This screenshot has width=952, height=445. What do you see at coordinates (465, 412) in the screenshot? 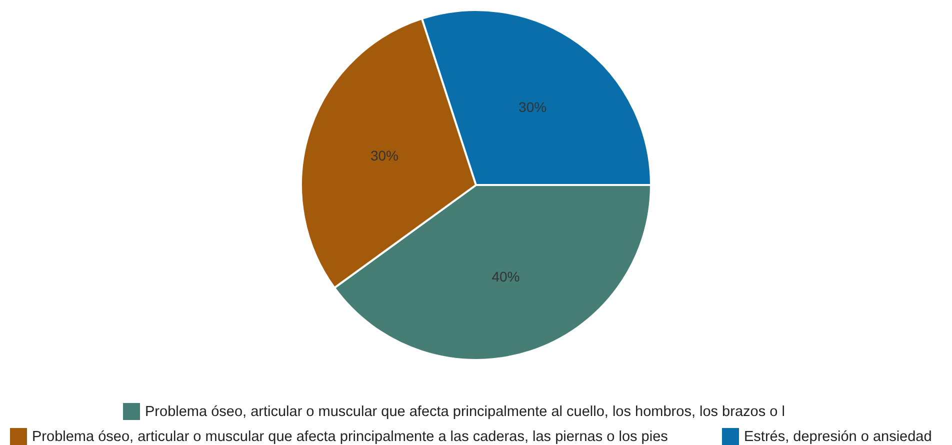
I see `legend-label: Problema óseo, articular o muscular que afecta principalmente al cuello, los hombros, los brazos o l` at bounding box center [465, 412].